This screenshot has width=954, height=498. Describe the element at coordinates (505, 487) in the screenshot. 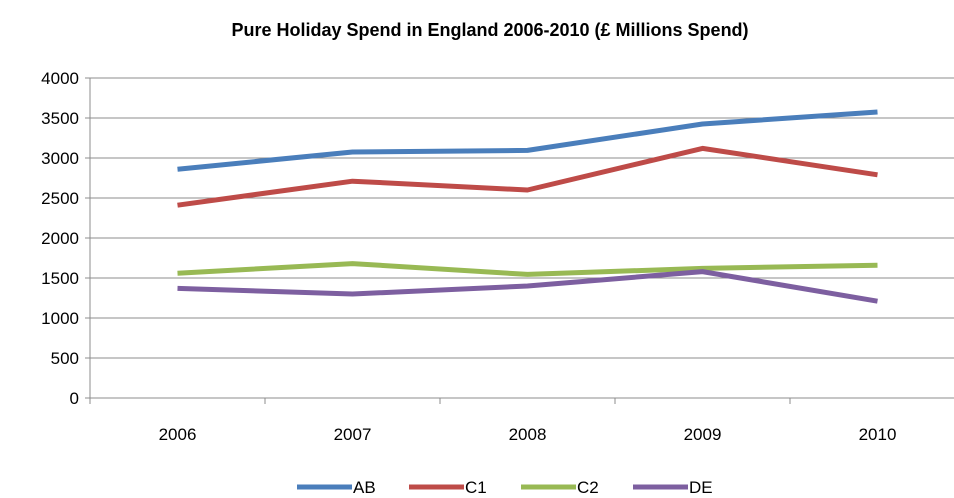

I see `legend: AB C1 C2 DE` at that location.